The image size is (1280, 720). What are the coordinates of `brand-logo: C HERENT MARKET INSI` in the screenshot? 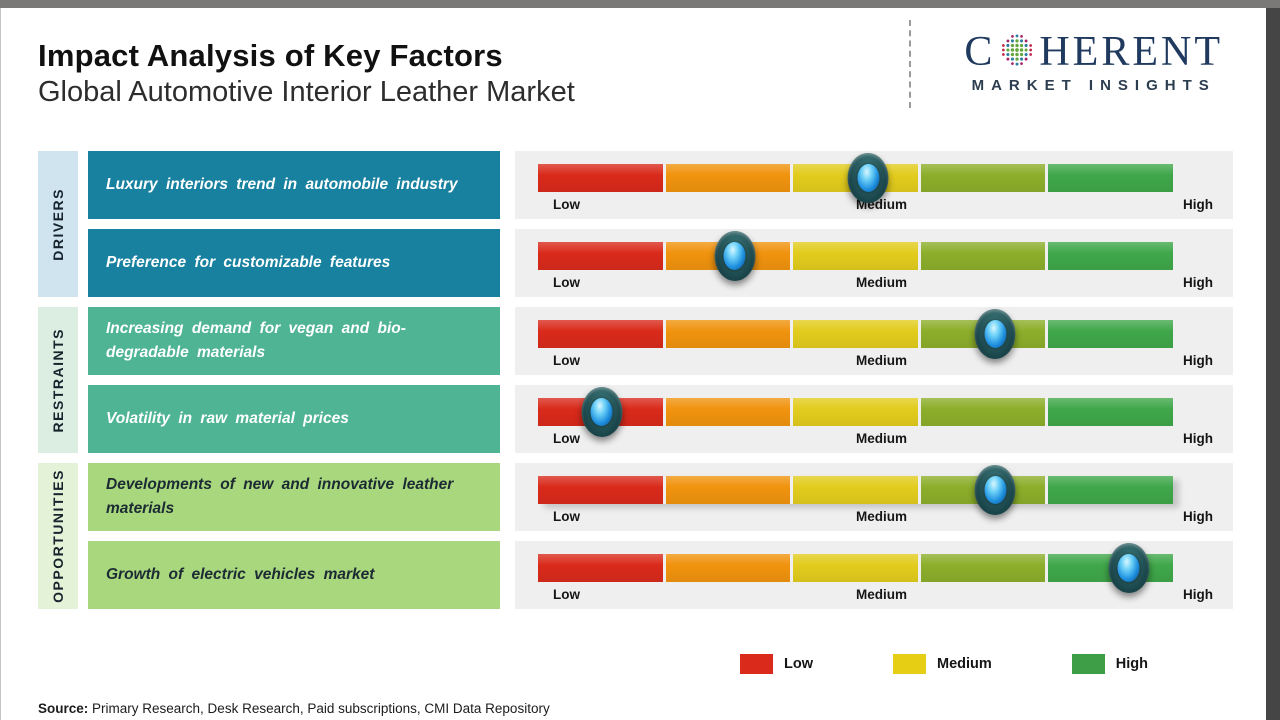 It's located at (1093, 62).